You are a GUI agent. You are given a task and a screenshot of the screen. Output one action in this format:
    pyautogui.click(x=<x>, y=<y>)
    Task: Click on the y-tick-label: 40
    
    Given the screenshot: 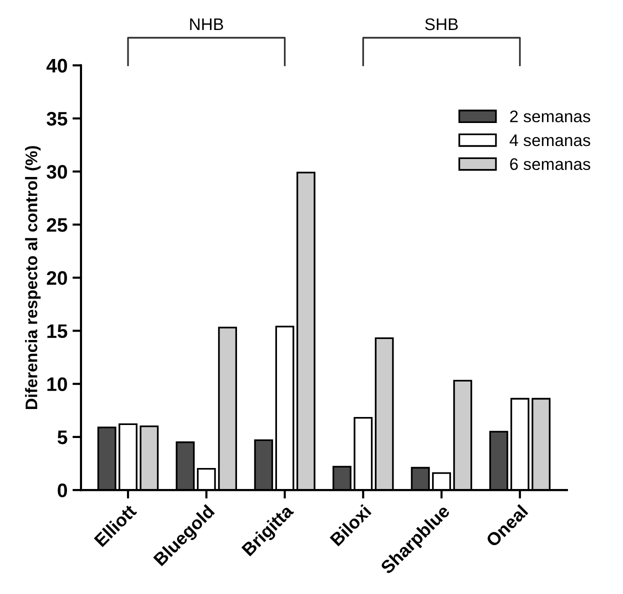 What is the action you would take?
    pyautogui.click(x=56, y=65)
    